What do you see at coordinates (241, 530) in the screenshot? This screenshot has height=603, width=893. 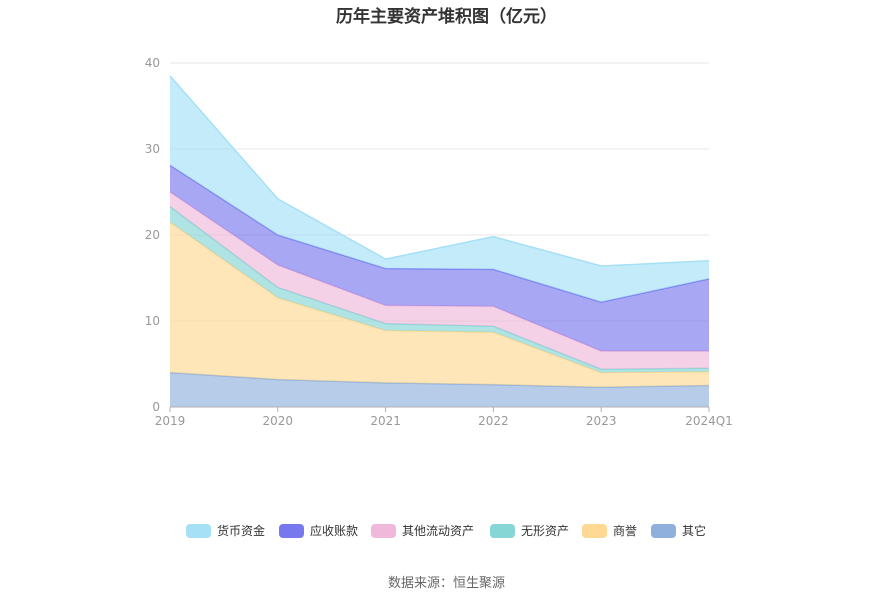 I see `legend-label: 货币资金` at bounding box center [241, 530].